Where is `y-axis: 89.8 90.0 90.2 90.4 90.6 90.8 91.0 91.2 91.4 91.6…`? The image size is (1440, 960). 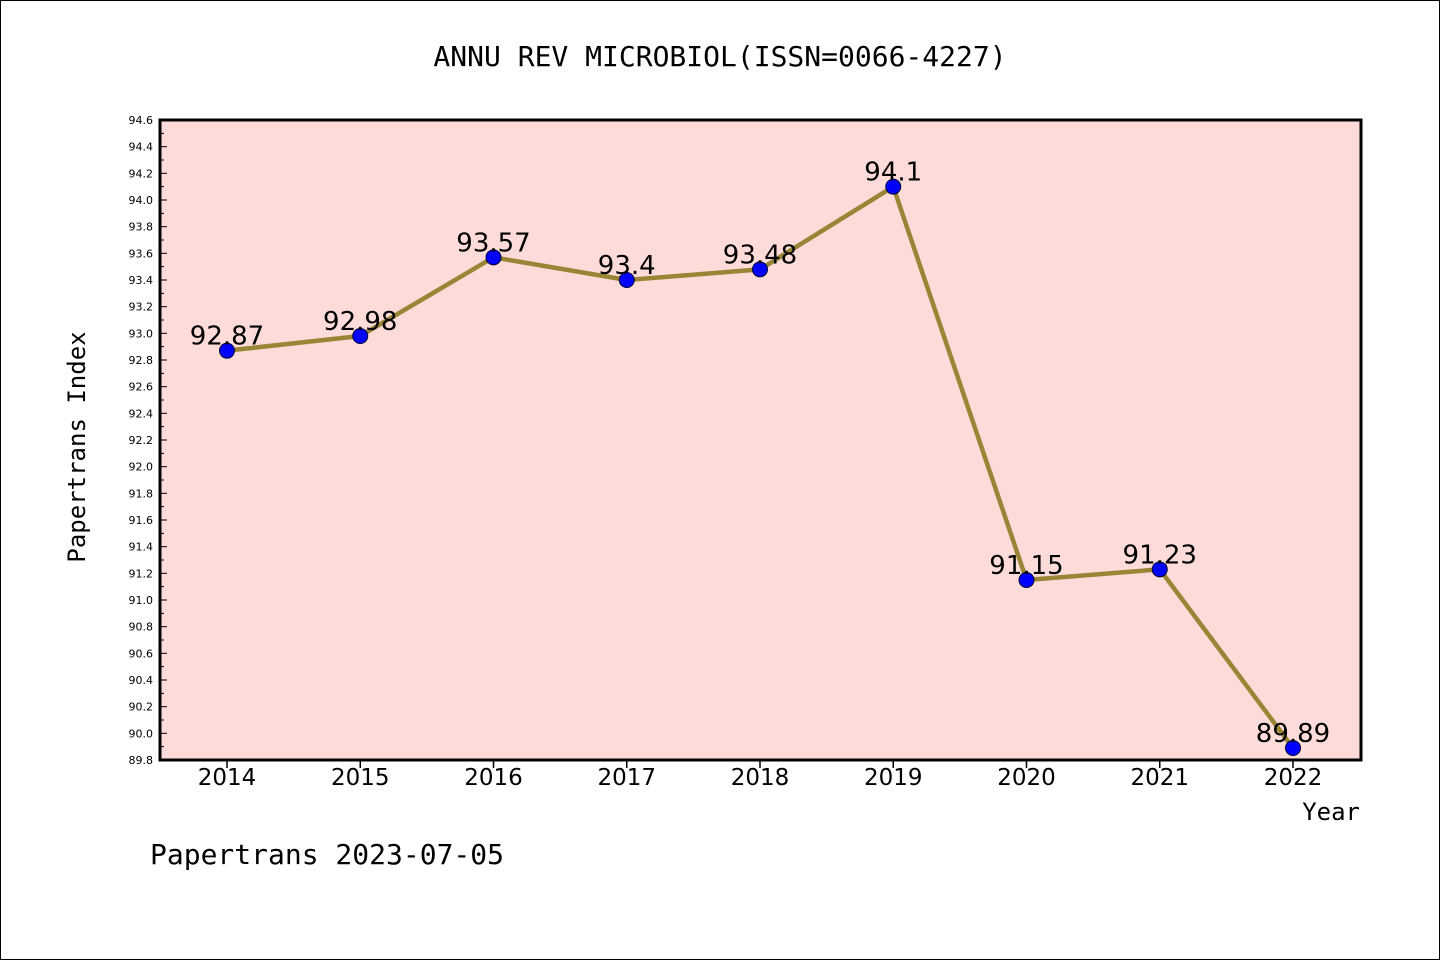 y-axis: 89.8 90.0 90.2 90.4 90.6 90.8 91.0 91.2 91.4 91.6… is located at coordinates (148, 440).